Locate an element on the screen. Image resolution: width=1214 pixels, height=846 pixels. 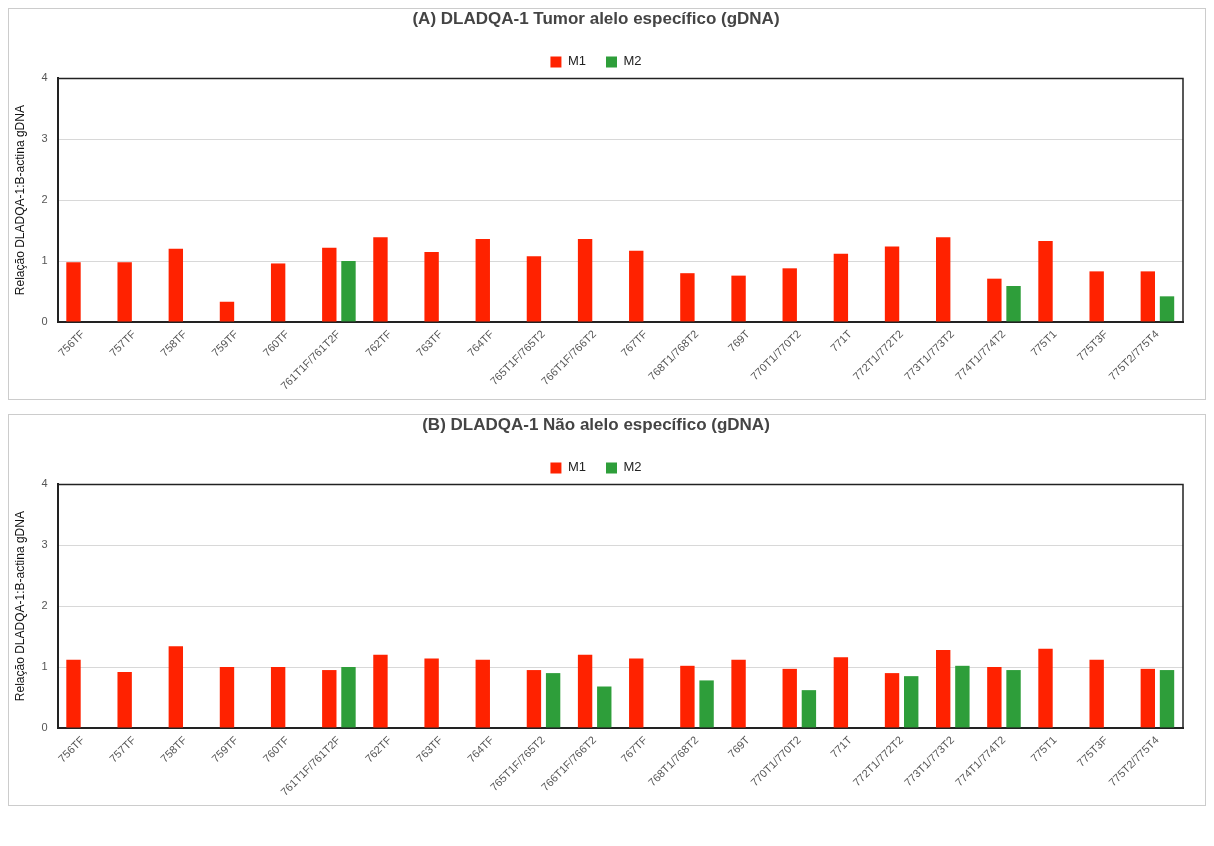
chart-title: (B) DLADQA-1 Não alelo específico (gDNA) is located at coordinates (596, 424).